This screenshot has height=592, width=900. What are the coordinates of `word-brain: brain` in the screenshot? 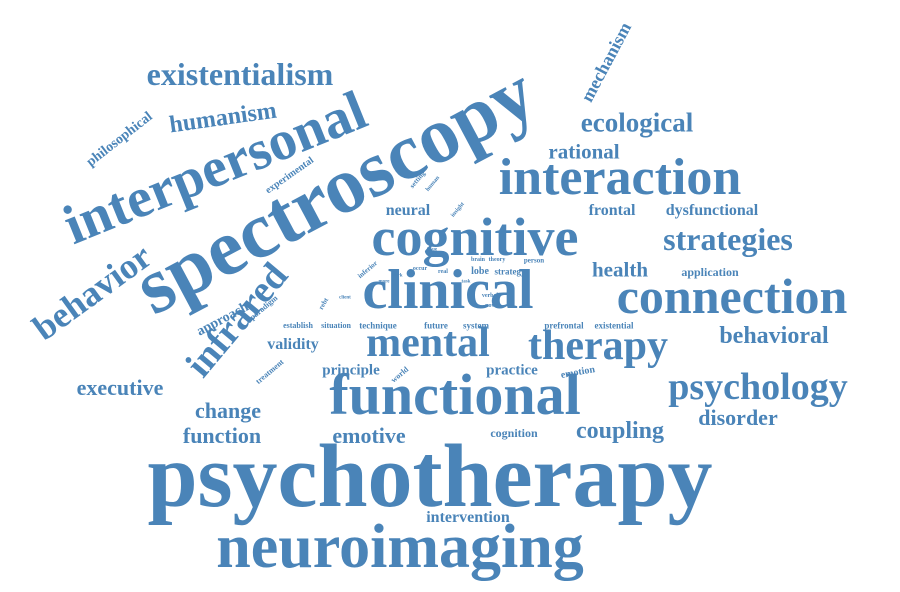 It's located at (478, 260).